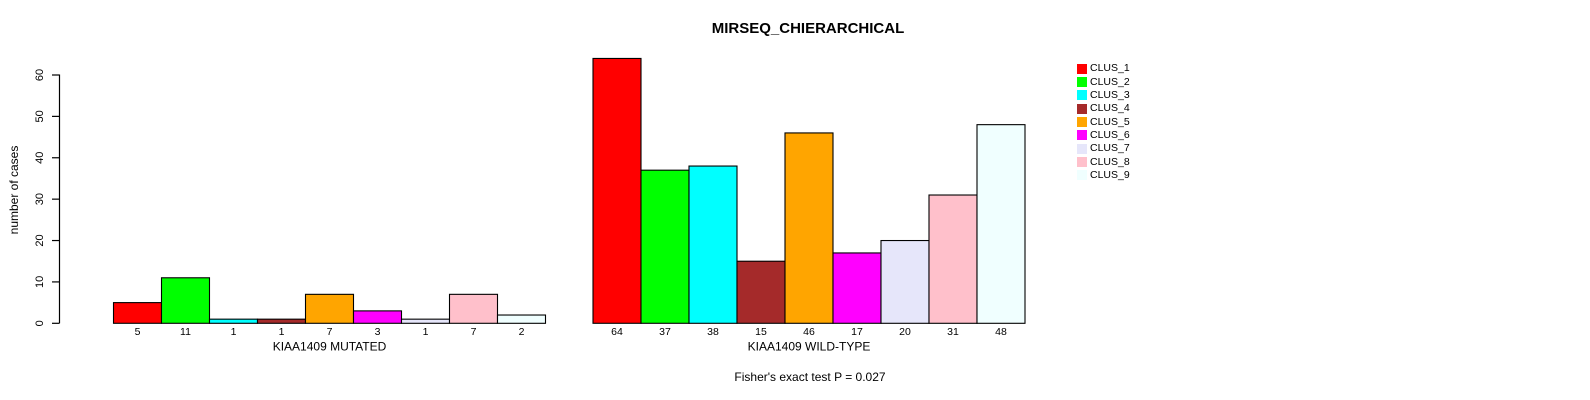  What do you see at coordinates (1110, 108) in the screenshot?
I see `legend-item-label: CLUS_4` at bounding box center [1110, 108].